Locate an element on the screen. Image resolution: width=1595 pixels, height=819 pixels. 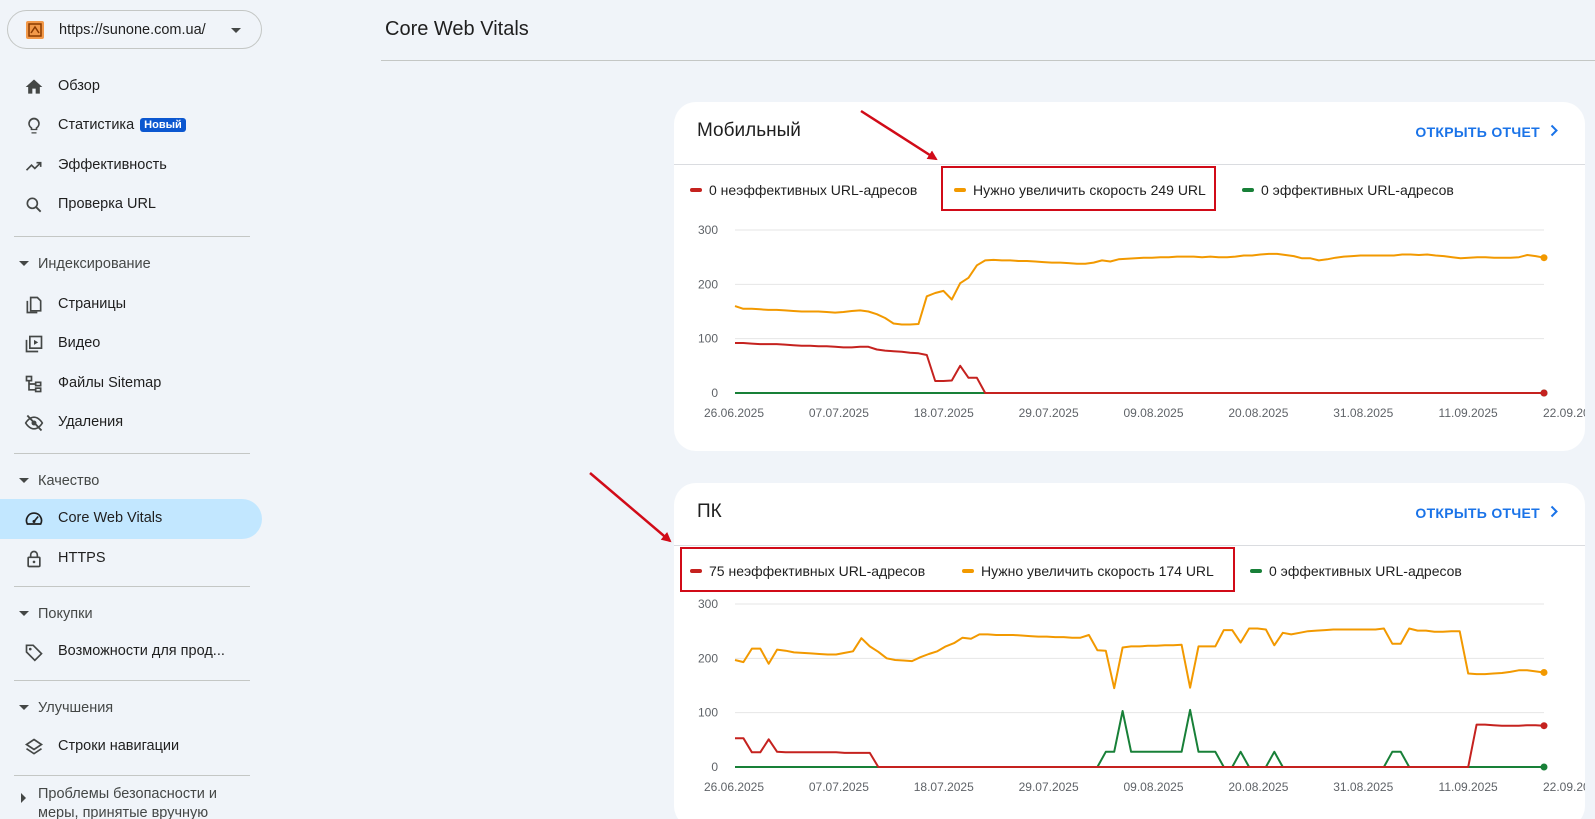
insights-label: Статистика is located at coordinates (96, 125).